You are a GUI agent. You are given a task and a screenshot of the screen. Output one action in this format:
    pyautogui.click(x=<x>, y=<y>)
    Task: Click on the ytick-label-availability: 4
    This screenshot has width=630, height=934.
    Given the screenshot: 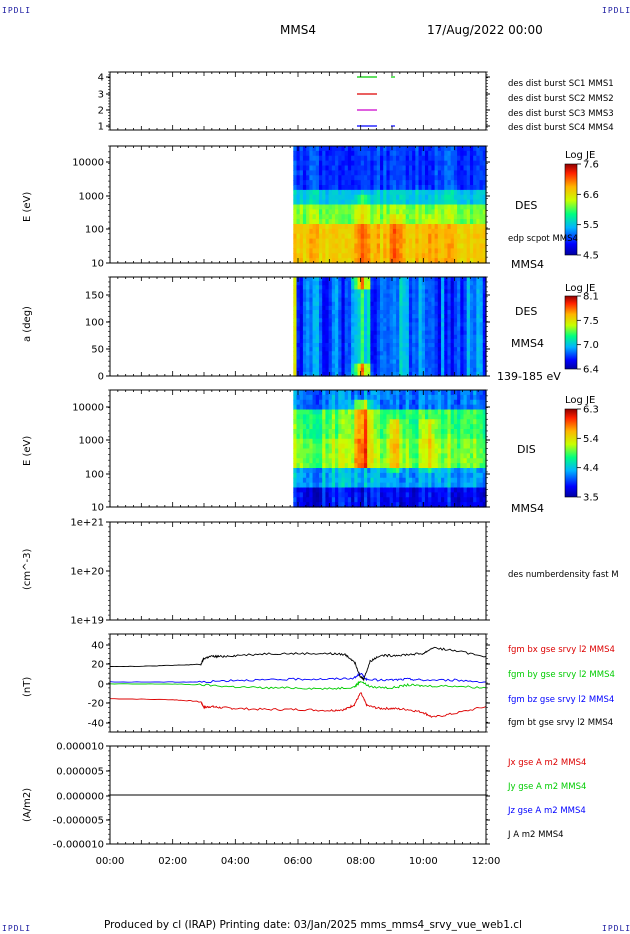 What is the action you would take?
    pyautogui.click(x=101, y=78)
    